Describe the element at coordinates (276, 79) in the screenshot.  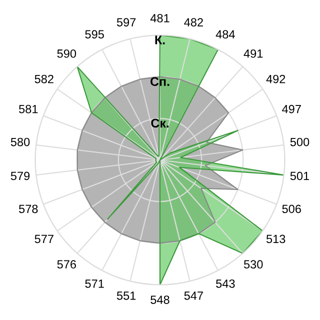
I see `spoke-label: 492` at that location.